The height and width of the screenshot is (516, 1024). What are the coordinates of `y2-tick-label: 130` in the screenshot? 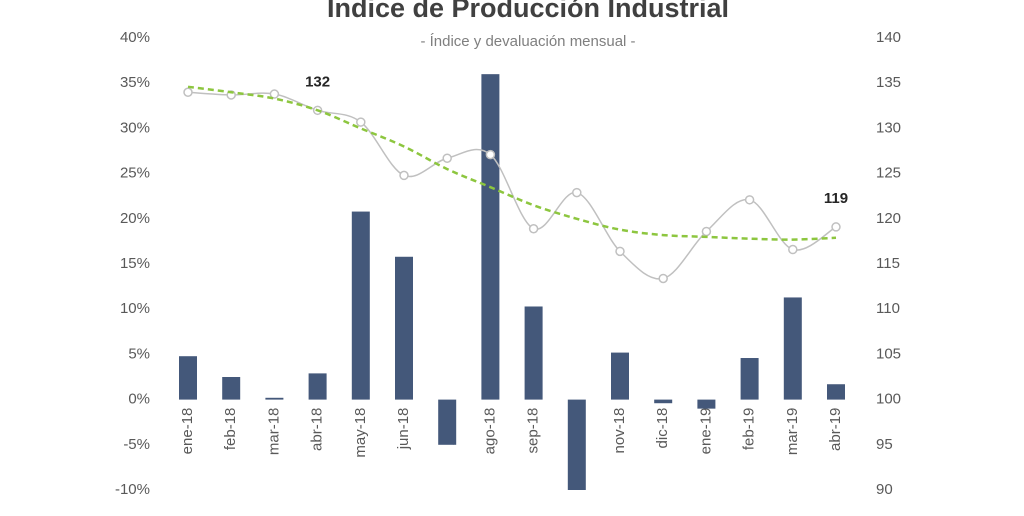 It's located at (888, 127).